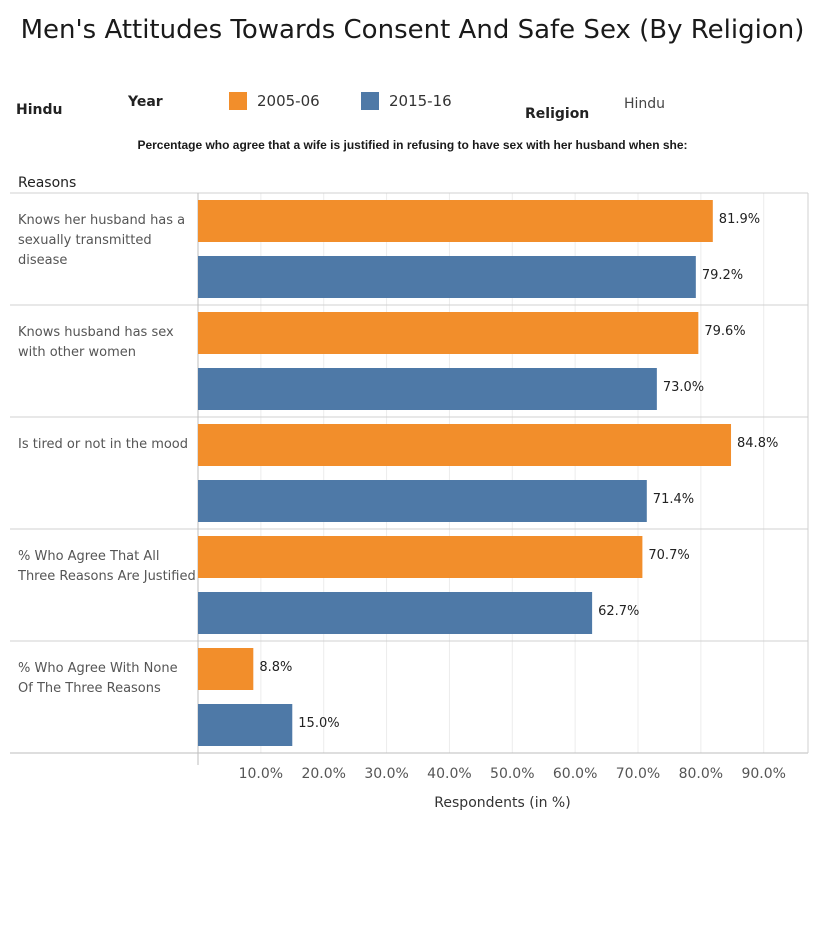 The width and height of the screenshot is (825, 931). What do you see at coordinates (420, 101) in the screenshot?
I see `legend-label: 2015-16` at bounding box center [420, 101].